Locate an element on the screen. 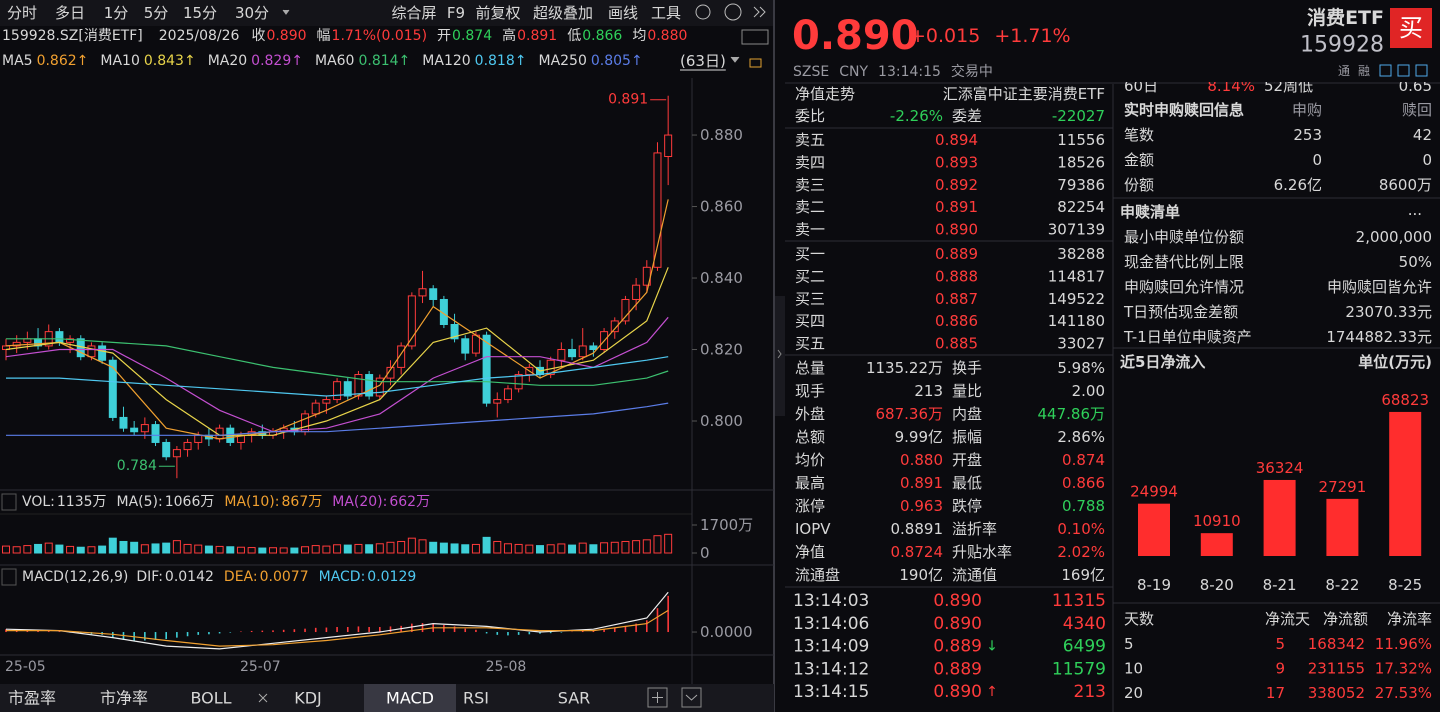  stat-value: 1135.22万 is located at coordinates (904, 368).